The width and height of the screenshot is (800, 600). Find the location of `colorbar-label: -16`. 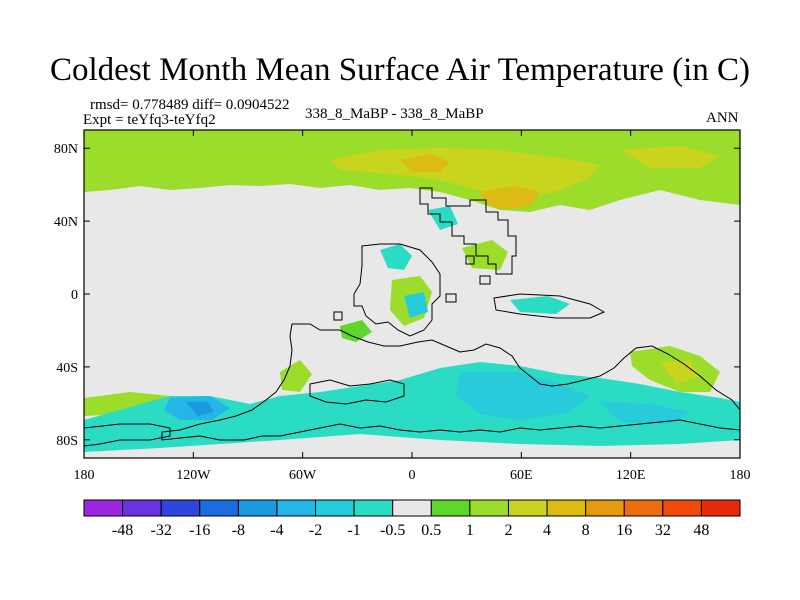

colorbar-label: -16 is located at coordinates (199, 530).